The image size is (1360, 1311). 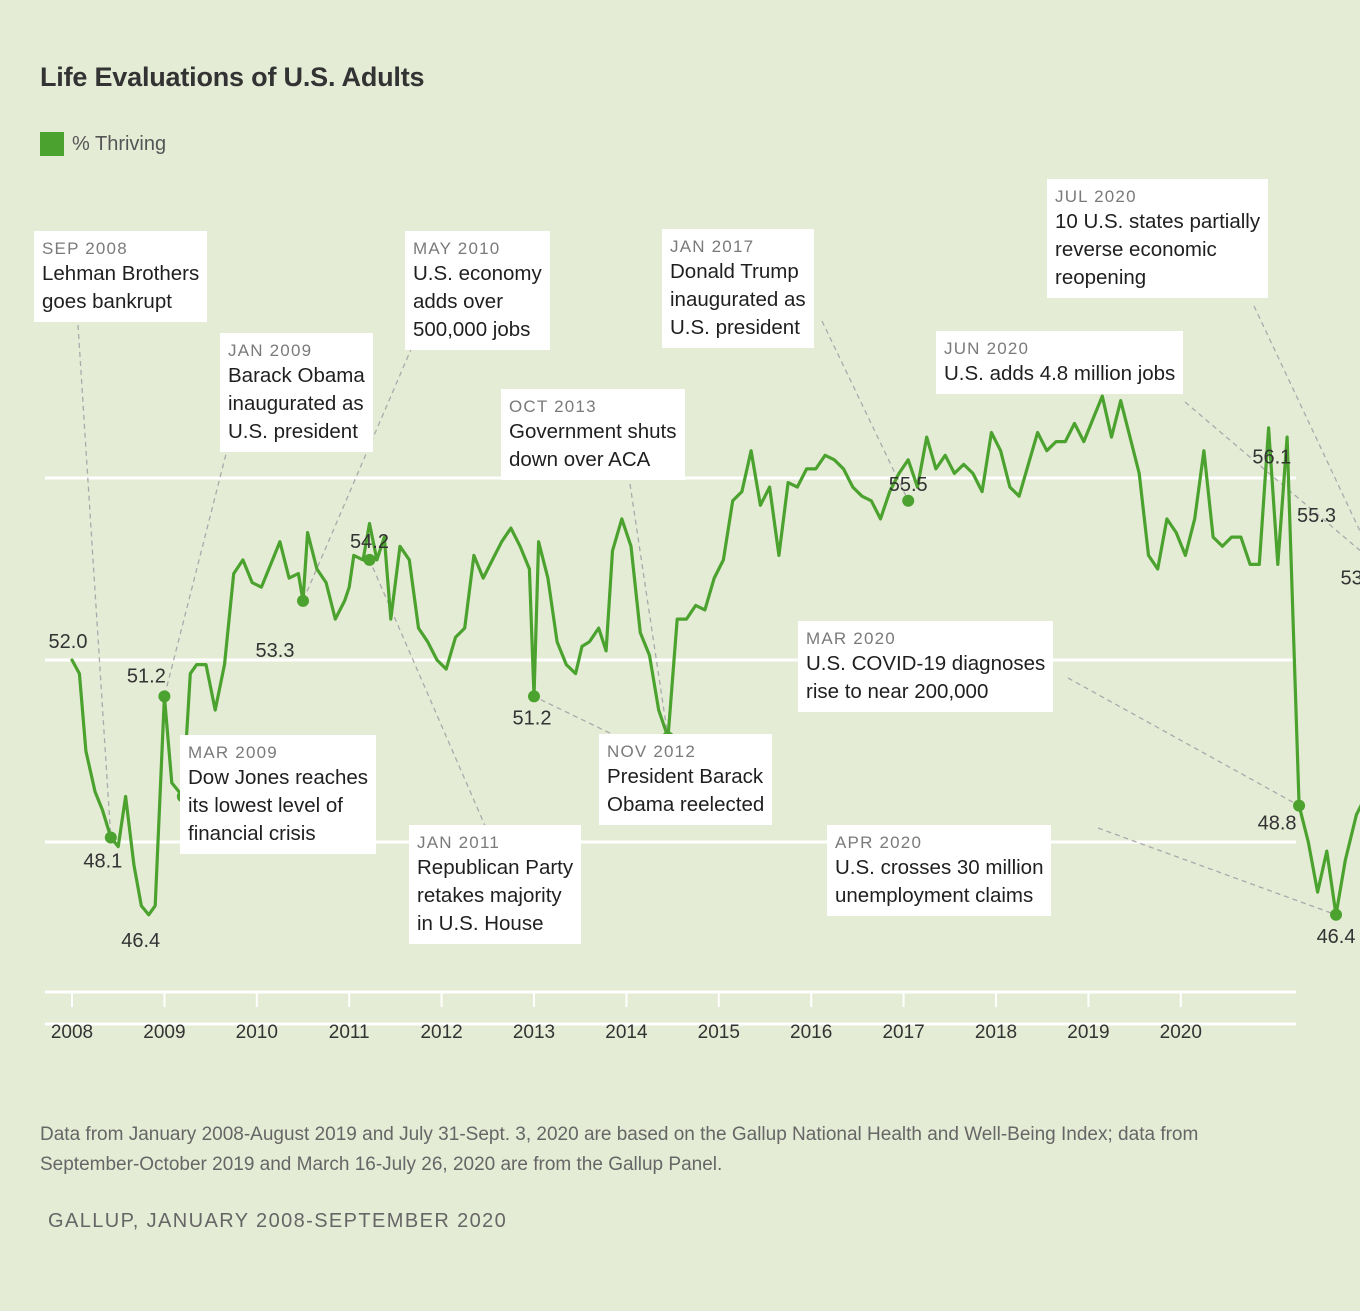 What do you see at coordinates (1277, 824) in the screenshot?
I see `point-label: 48.8` at bounding box center [1277, 824].